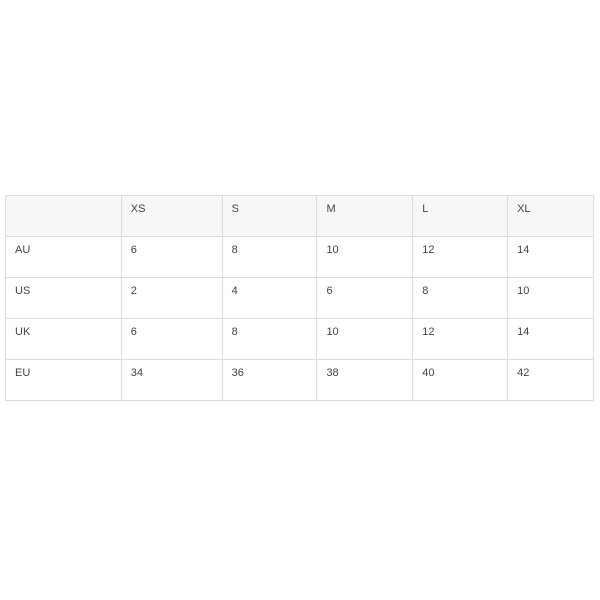 The width and height of the screenshot is (600, 600). What do you see at coordinates (63, 257) in the screenshot?
I see `row-header: AU` at bounding box center [63, 257].